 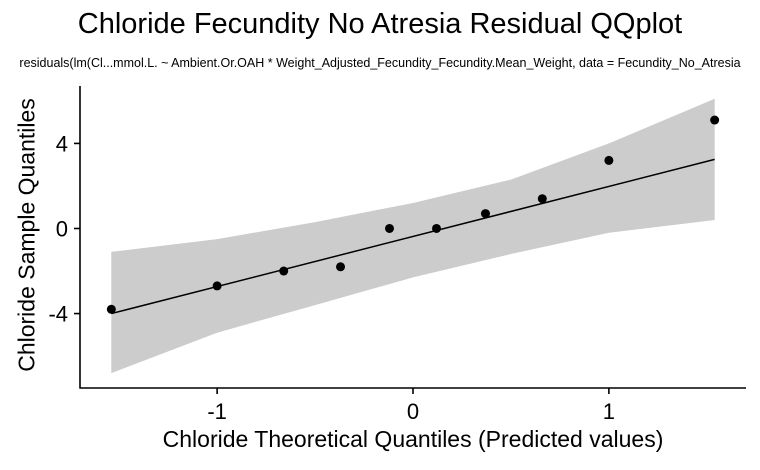 I want to click on x-tick-label: 1, so click(x=609, y=411).